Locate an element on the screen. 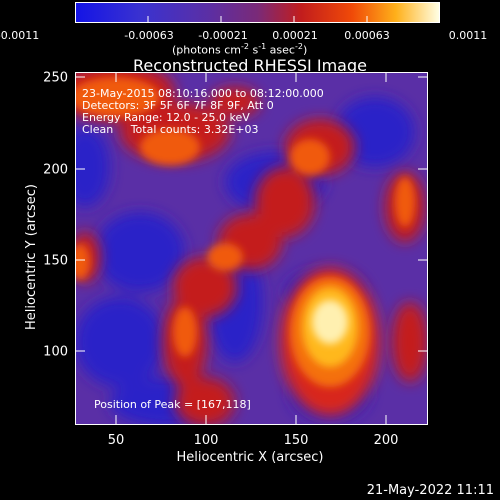  x-axis-label: Heliocentric X (arcsec) is located at coordinates (250, 457).